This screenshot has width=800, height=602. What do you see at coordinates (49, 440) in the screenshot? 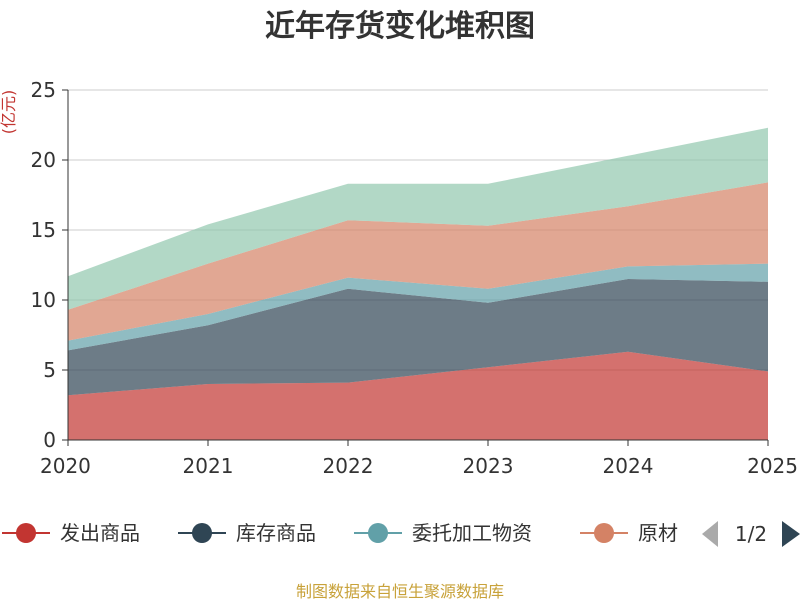
I see `y-tick-label: 0` at bounding box center [49, 440].